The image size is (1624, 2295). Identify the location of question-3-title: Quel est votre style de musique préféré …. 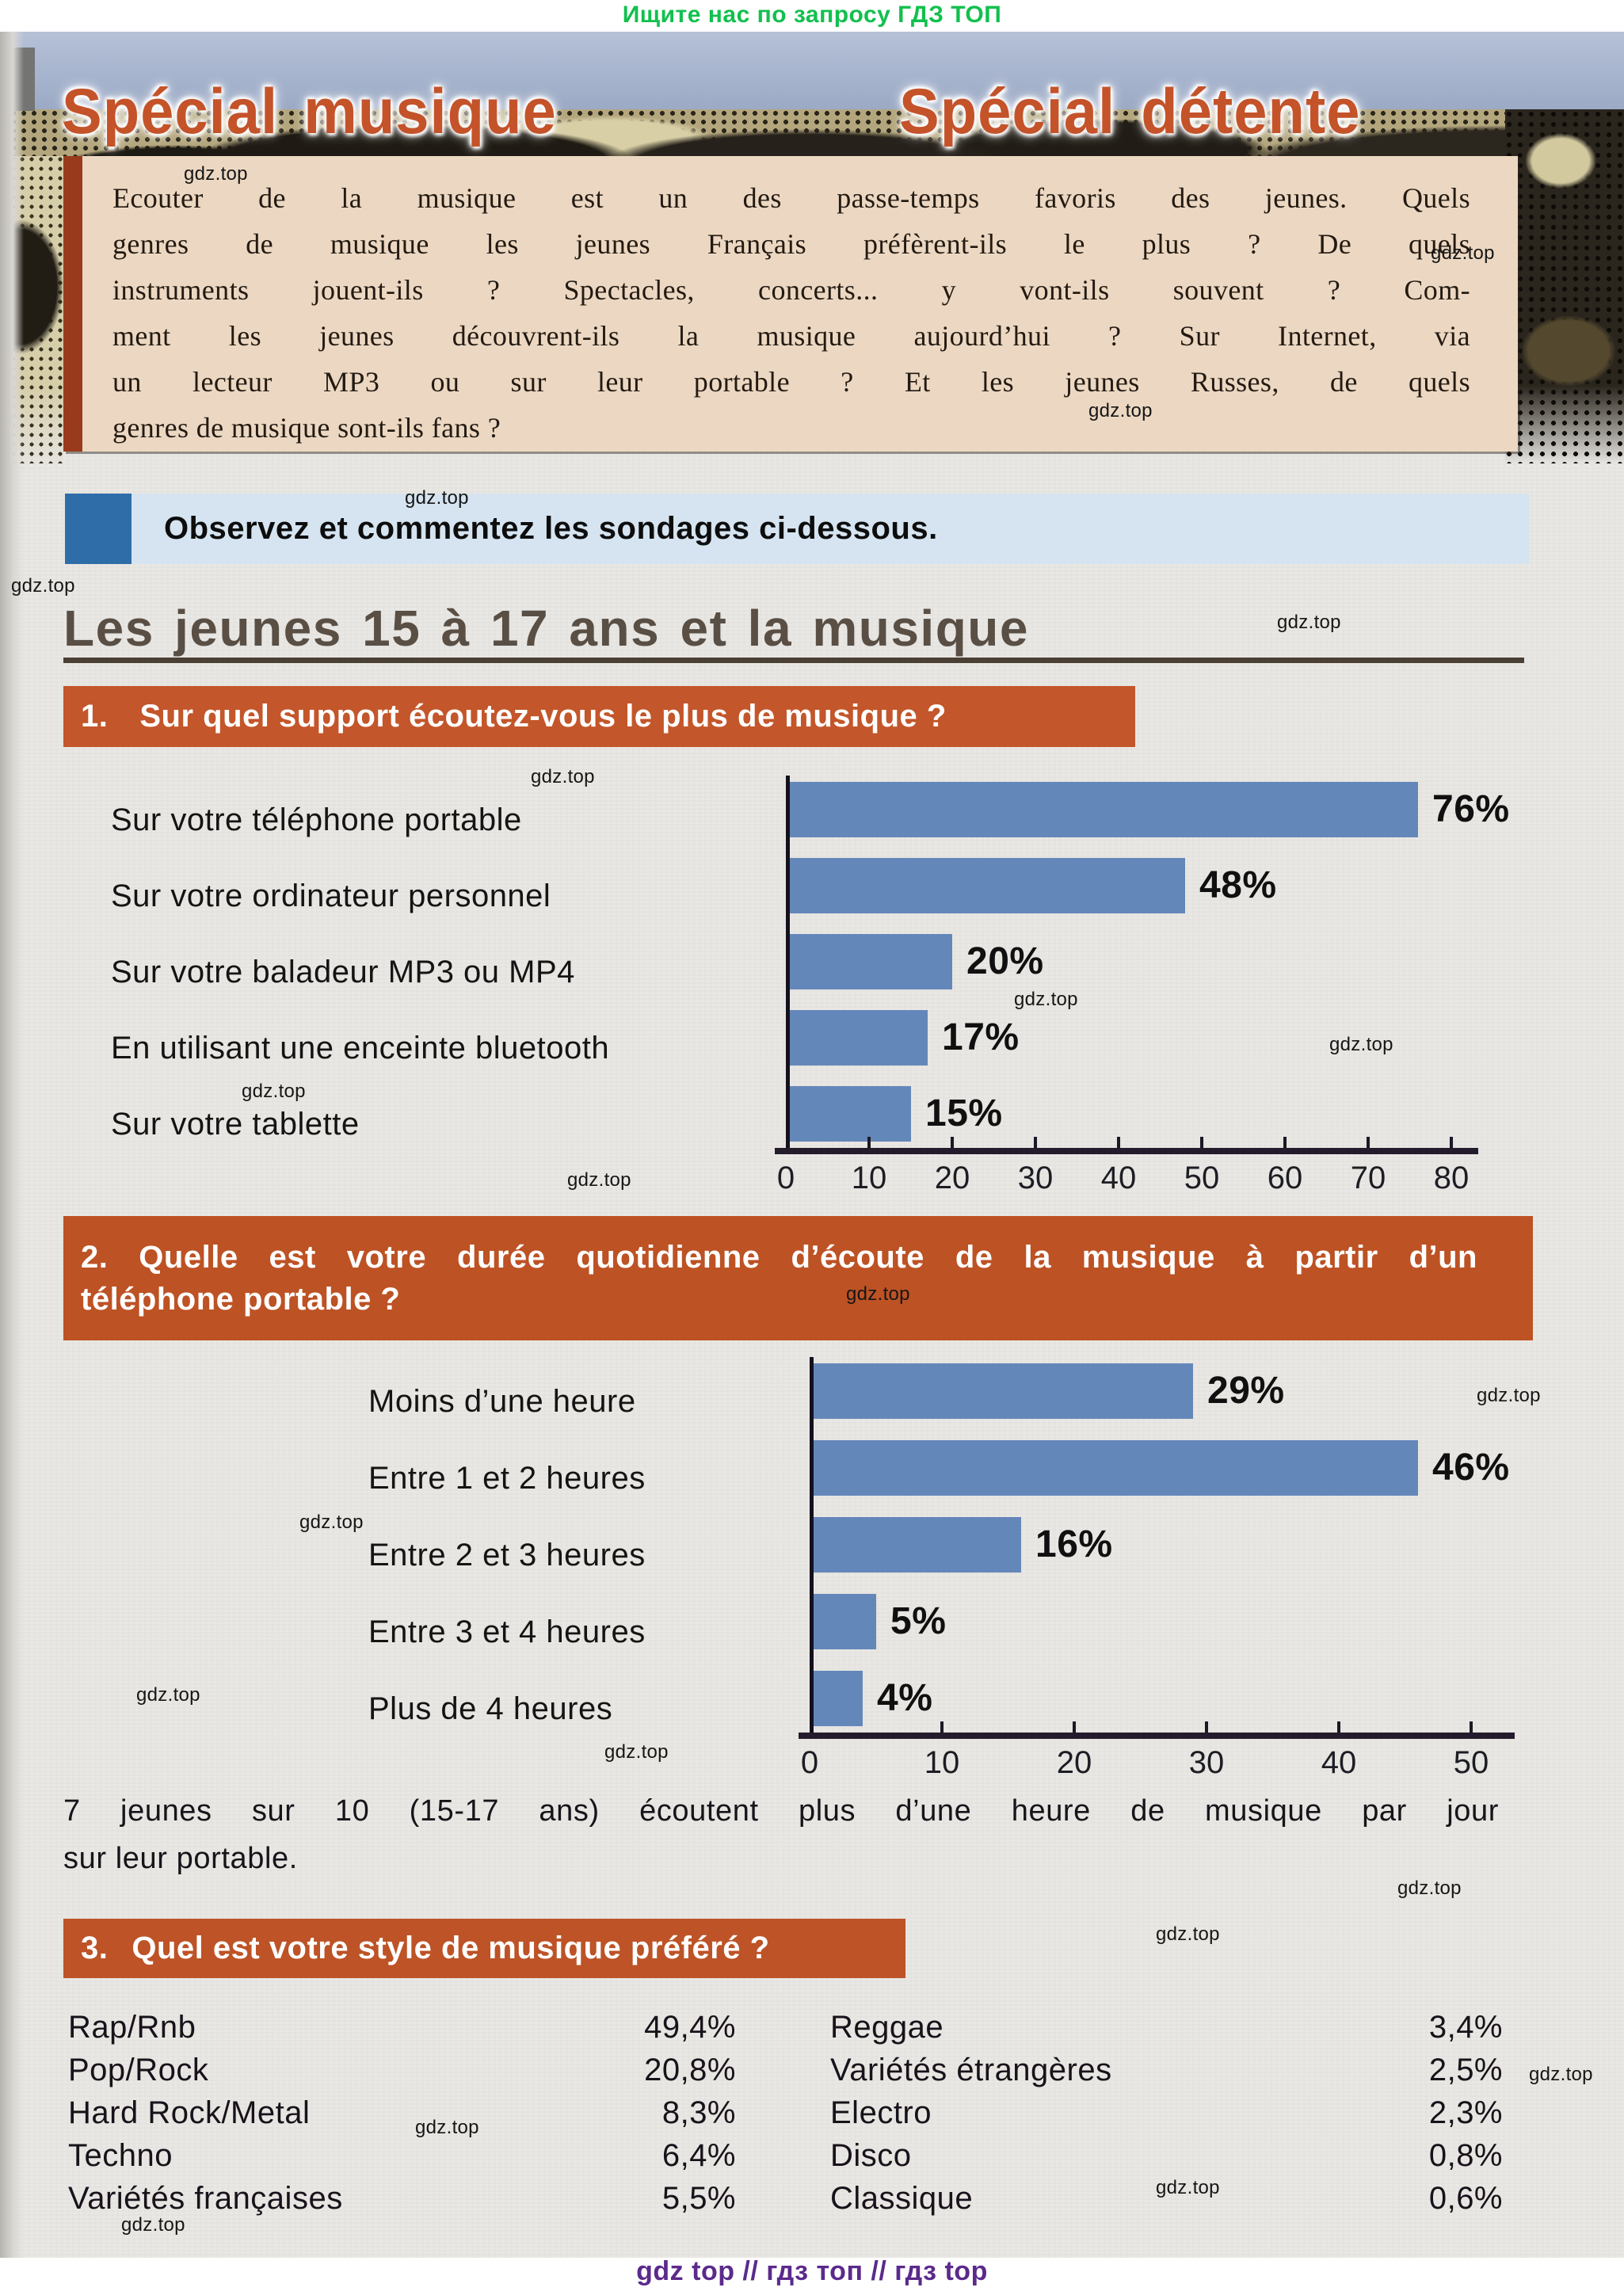
(451, 1948).